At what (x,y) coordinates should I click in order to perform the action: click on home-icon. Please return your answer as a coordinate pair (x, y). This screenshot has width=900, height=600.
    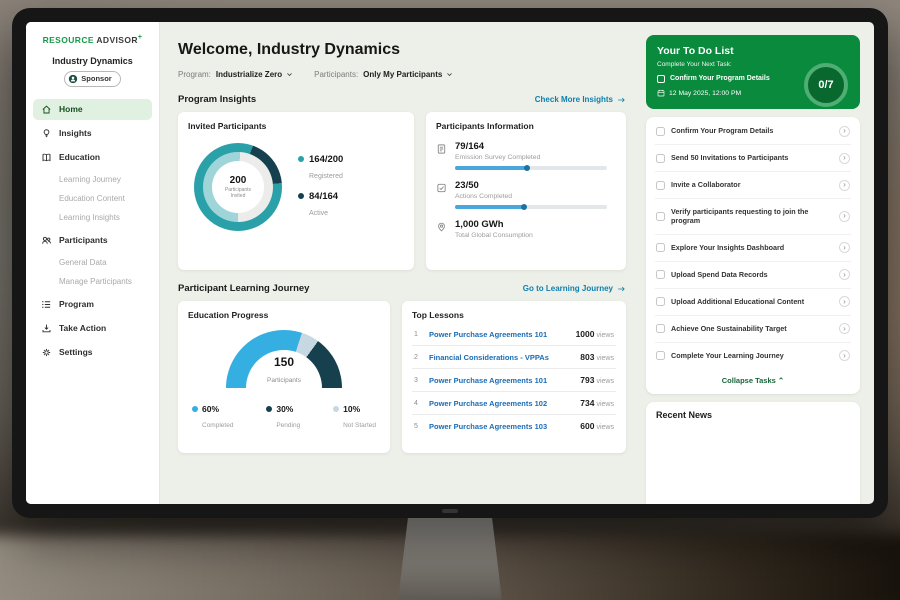
    Looking at the image, I should click on (46, 109).